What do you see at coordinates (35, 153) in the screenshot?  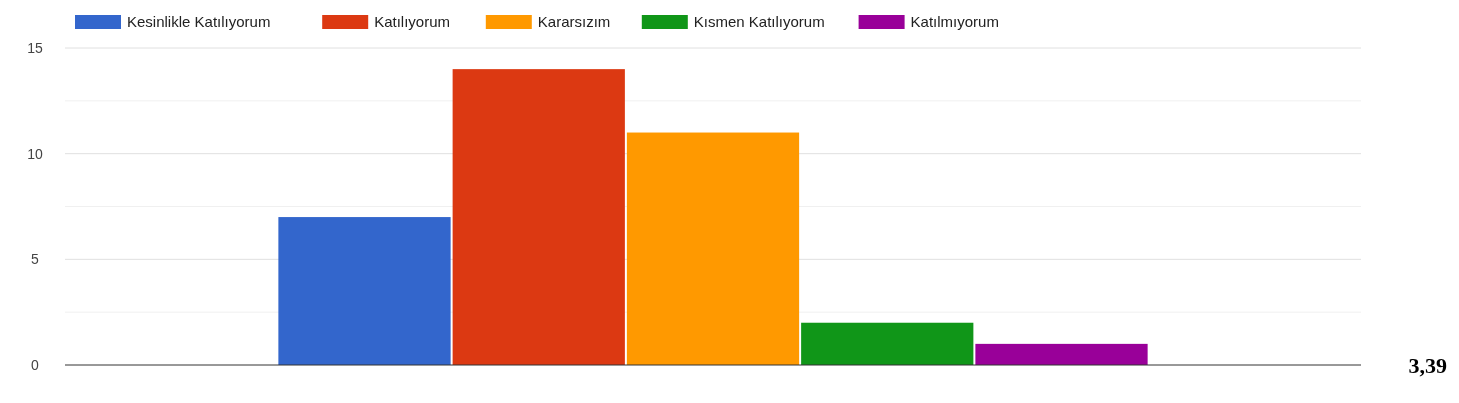 I see `y-tick-label: 10` at bounding box center [35, 153].